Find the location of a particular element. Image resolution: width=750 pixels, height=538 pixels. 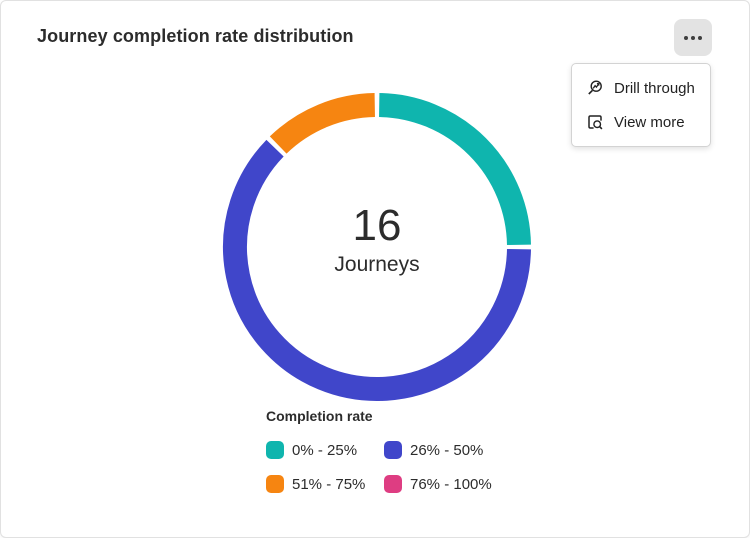

legend-item-0-25: 0% - 25% is located at coordinates (325, 450).